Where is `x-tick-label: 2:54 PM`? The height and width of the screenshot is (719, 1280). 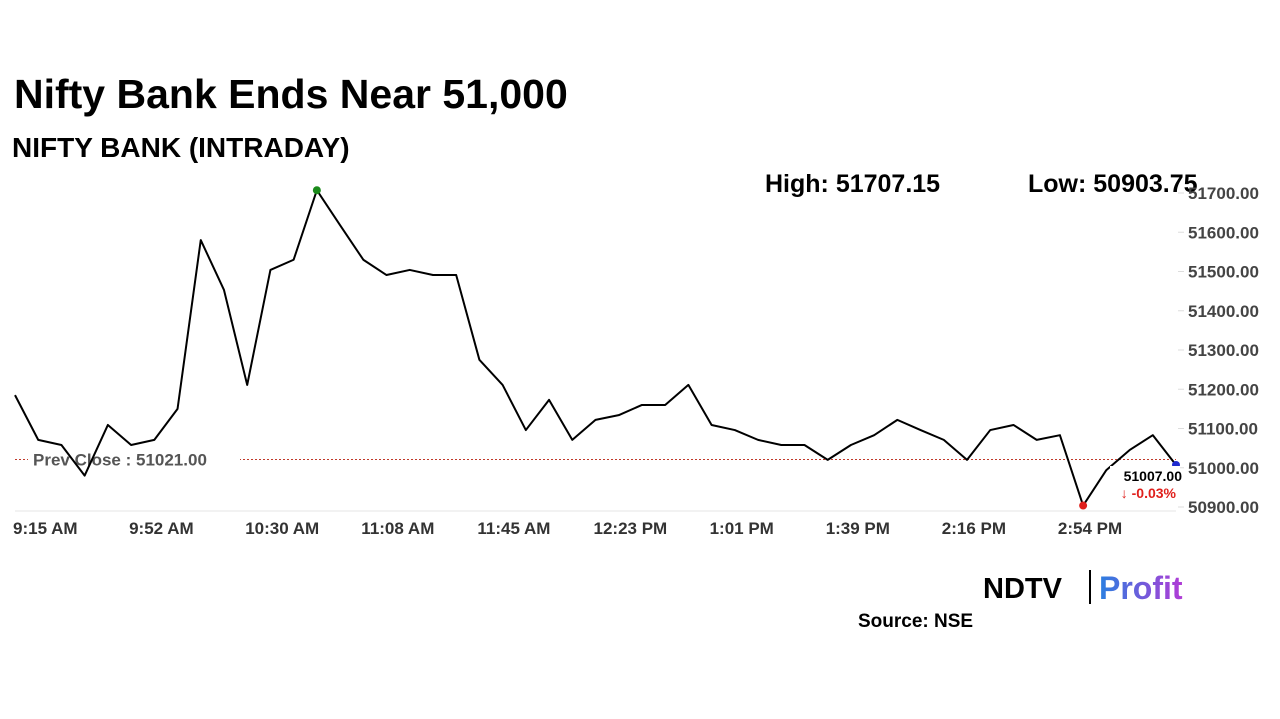
x-tick-label: 2:54 PM is located at coordinates (1090, 528).